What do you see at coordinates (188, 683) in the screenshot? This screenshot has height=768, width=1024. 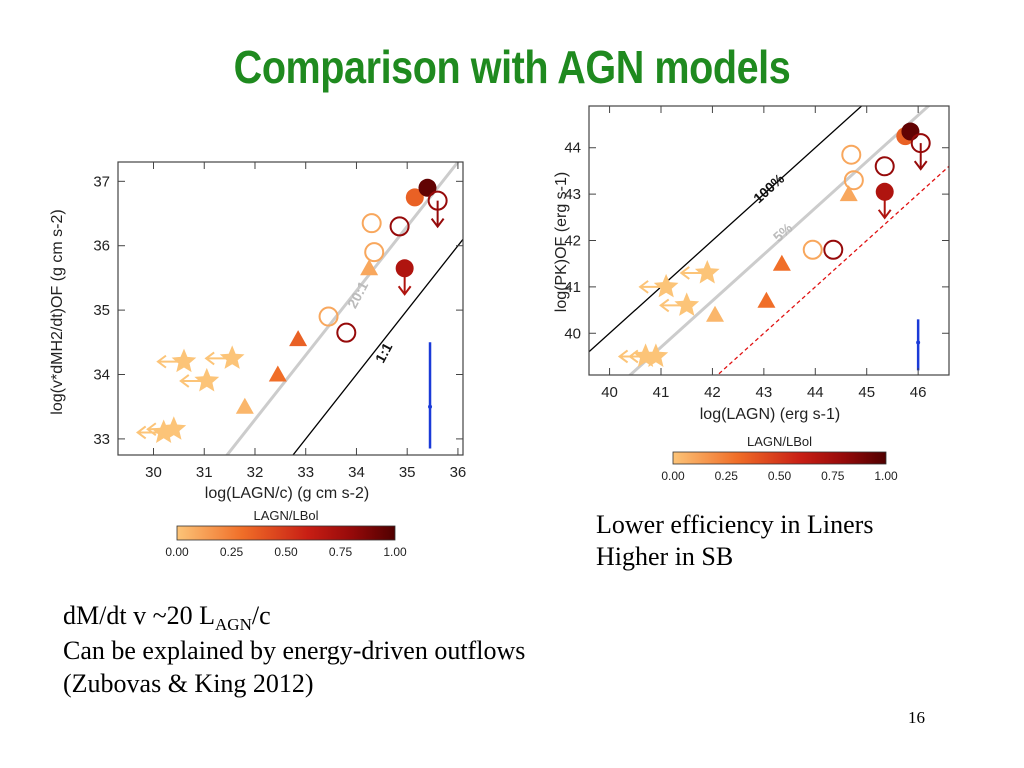 I see `note-line-reference: (Zubovas & King 2012)` at bounding box center [188, 683].